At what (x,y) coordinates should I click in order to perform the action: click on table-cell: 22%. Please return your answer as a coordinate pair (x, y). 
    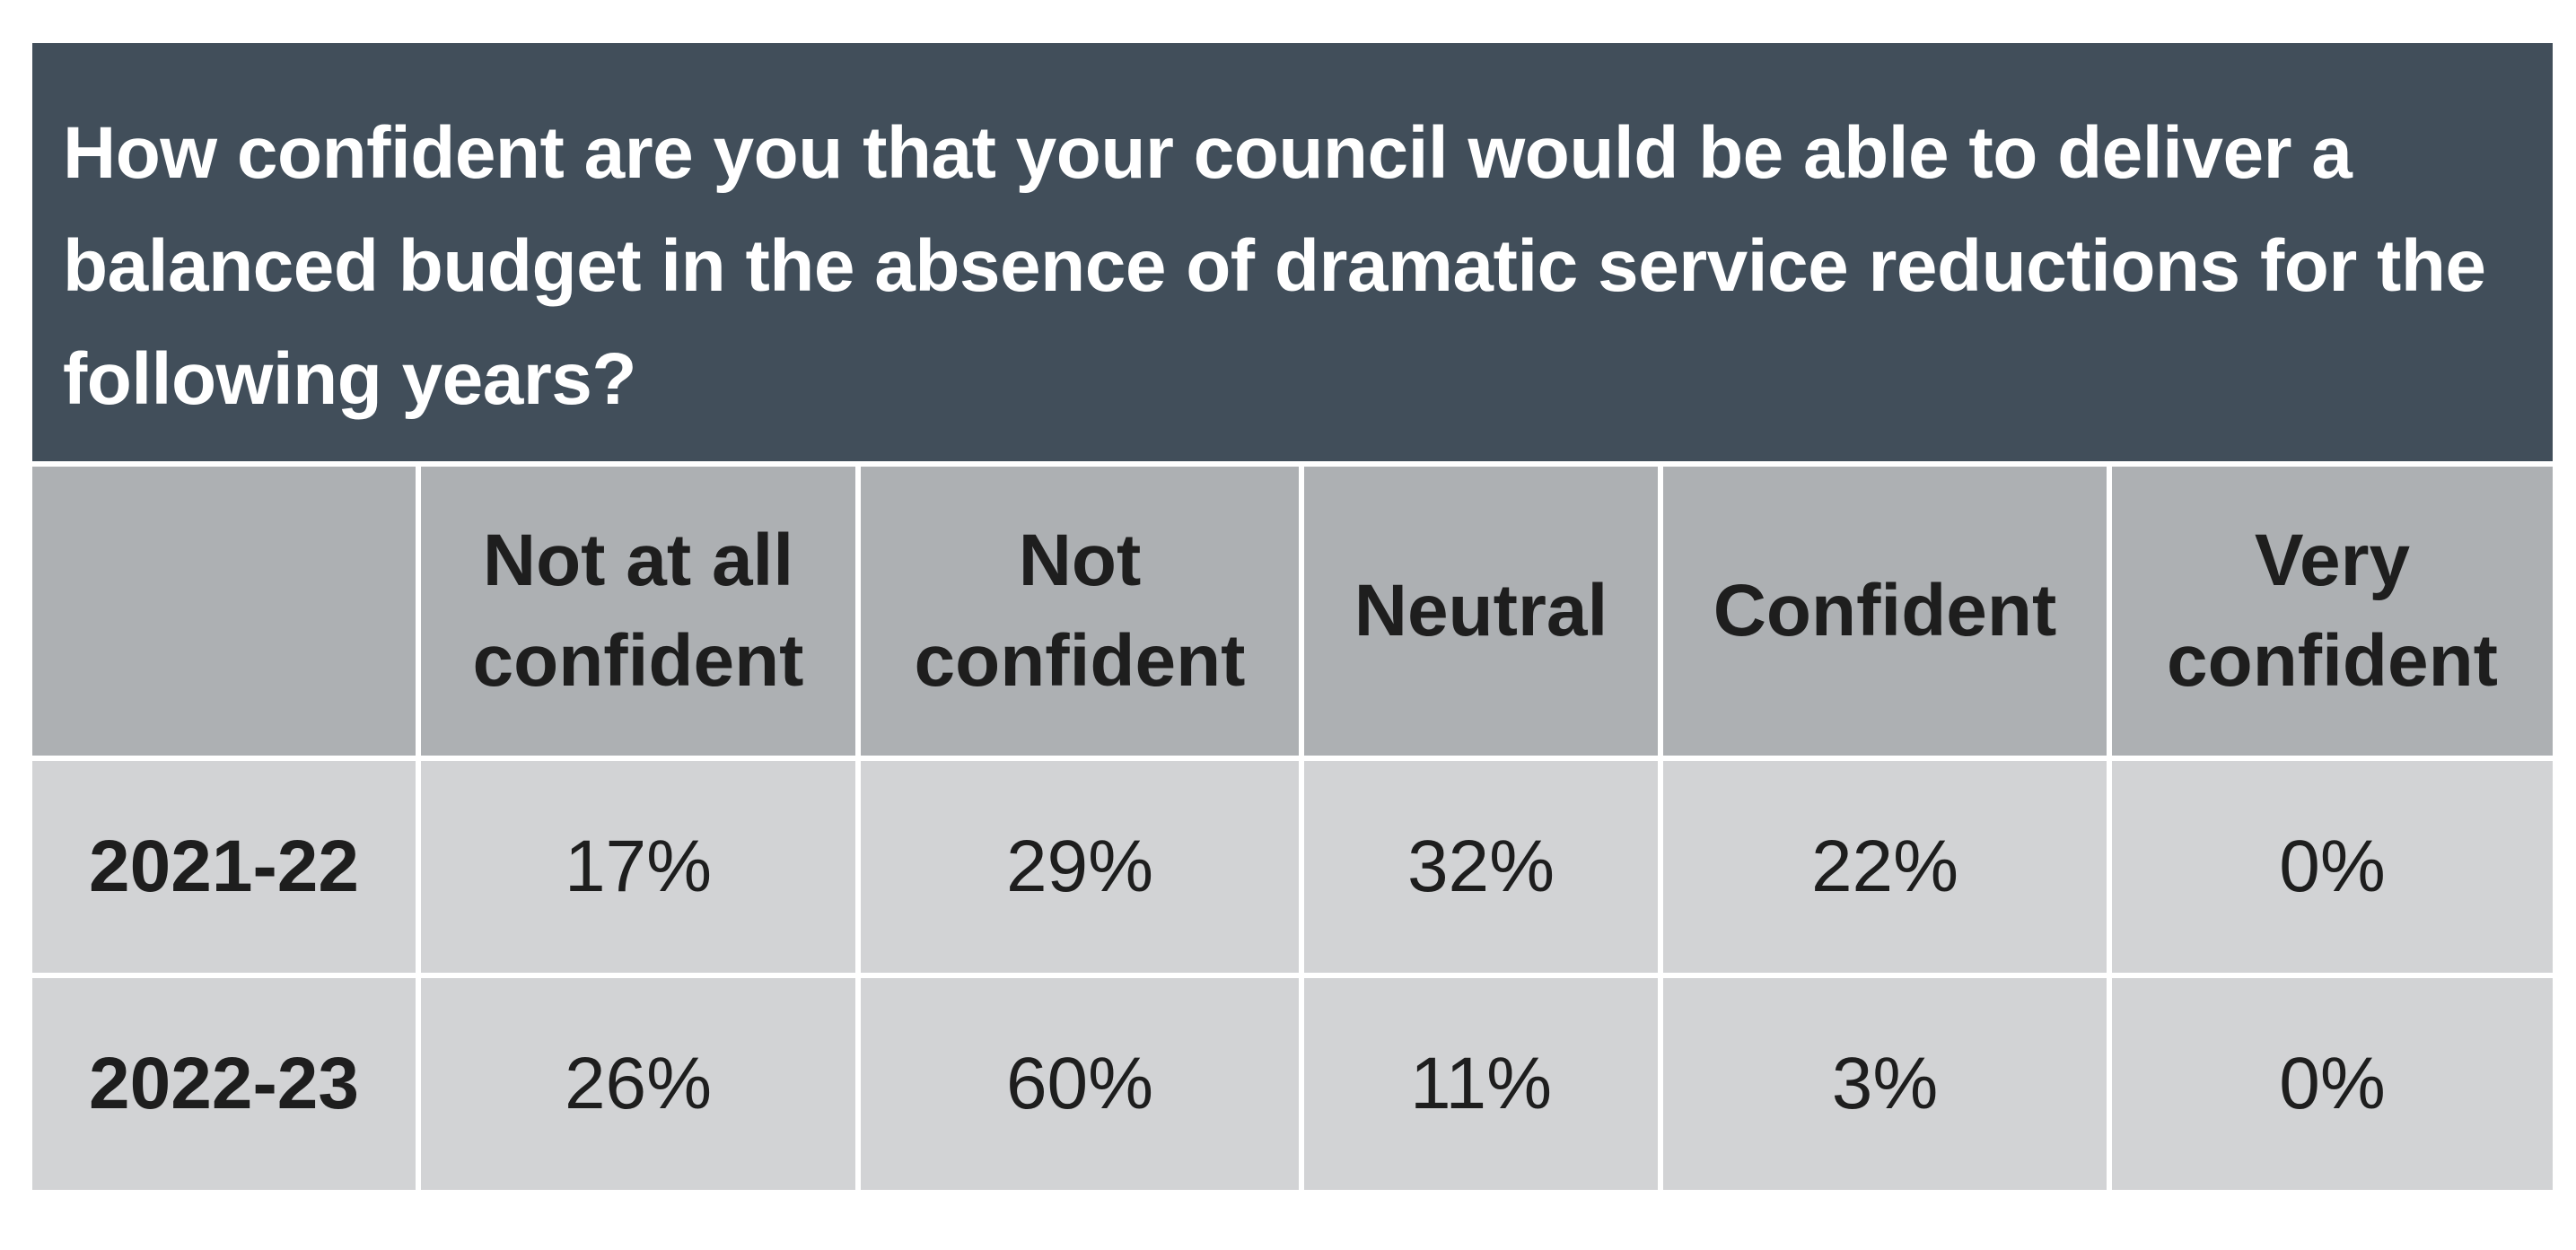
    Looking at the image, I should click on (1885, 868).